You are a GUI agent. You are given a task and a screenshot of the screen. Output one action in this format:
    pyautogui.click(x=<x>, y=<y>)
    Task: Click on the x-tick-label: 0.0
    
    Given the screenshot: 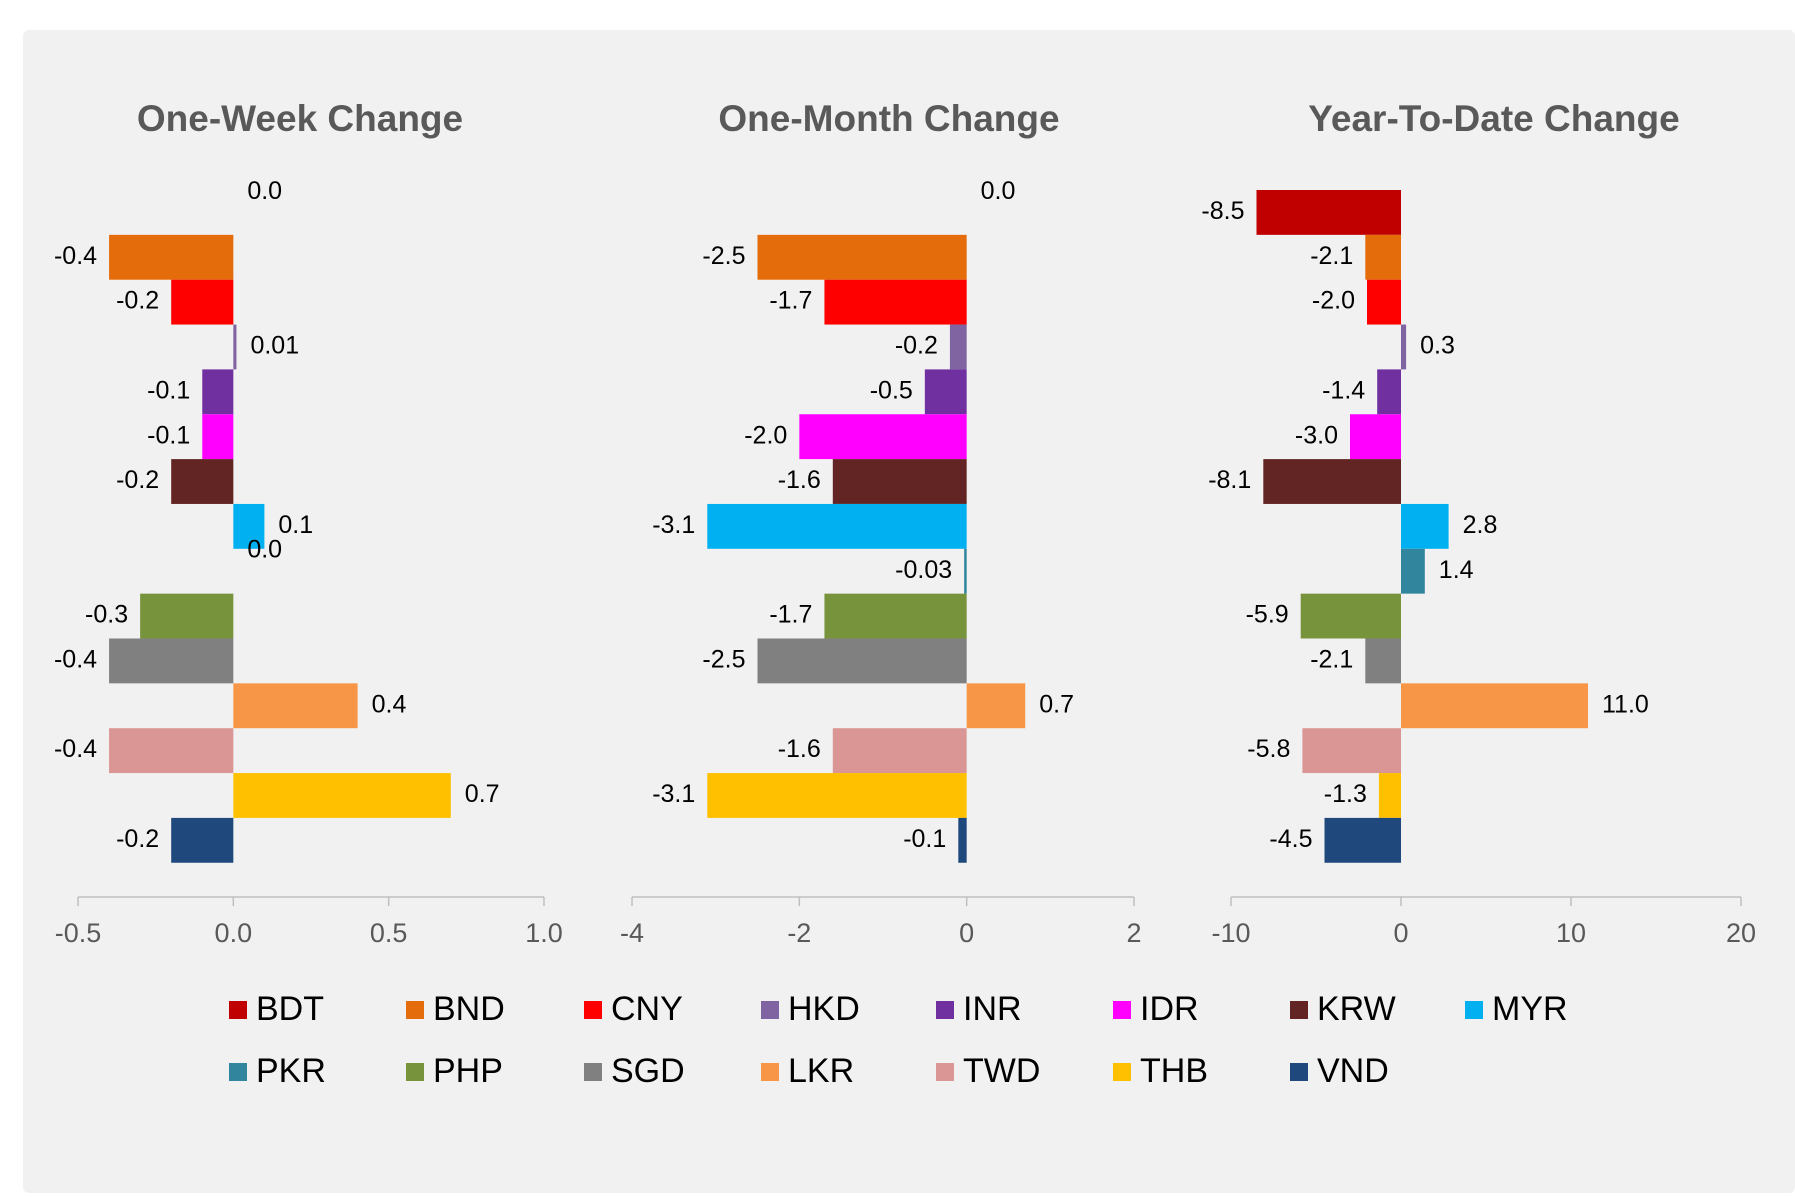 What is the action you would take?
    pyautogui.click(x=234, y=933)
    